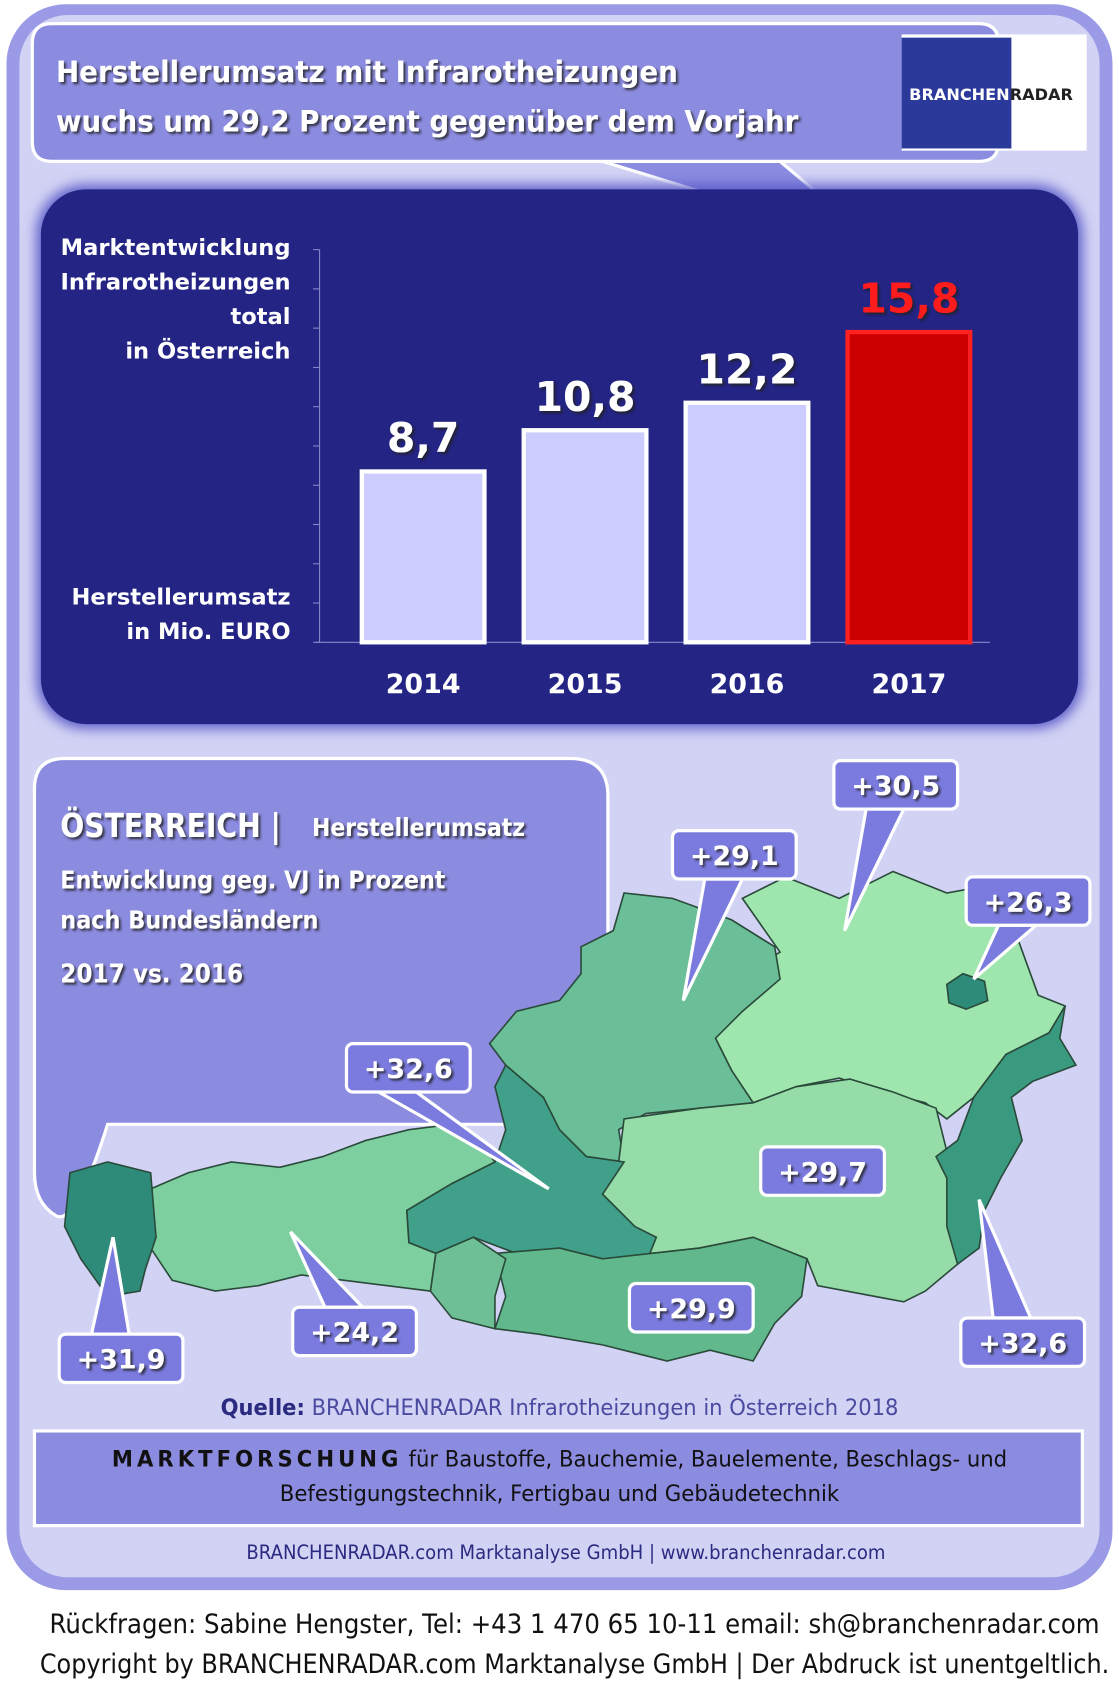 The width and height of the screenshot is (1119, 1687). Describe the element at coordinates (747, 369) in the screenshot. I see `value-label: 12,2` at that location.